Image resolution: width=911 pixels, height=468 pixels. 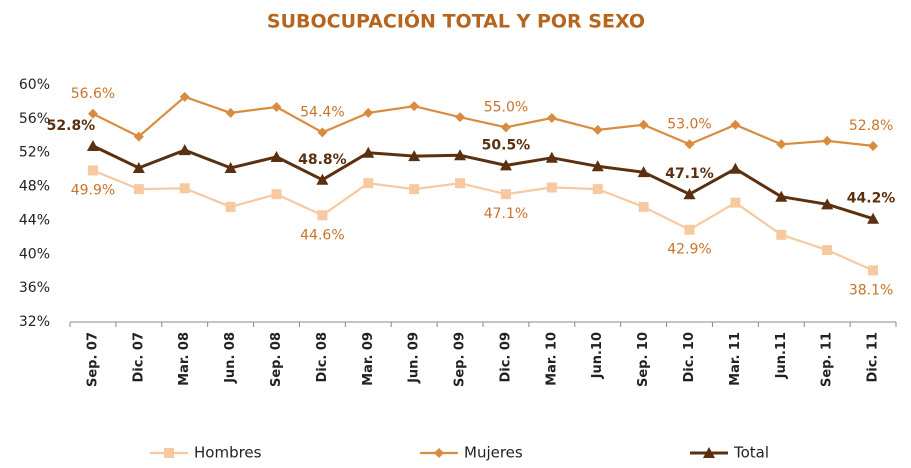 I want to click on x-tick-label: Dic. 09, so click(x=505, y=357).